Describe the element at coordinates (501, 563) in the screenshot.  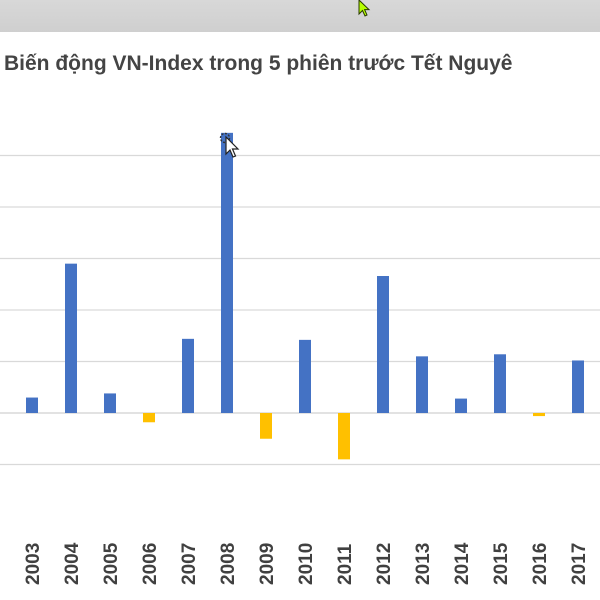
I see `x-tick-label-2015: 2015` at that location.